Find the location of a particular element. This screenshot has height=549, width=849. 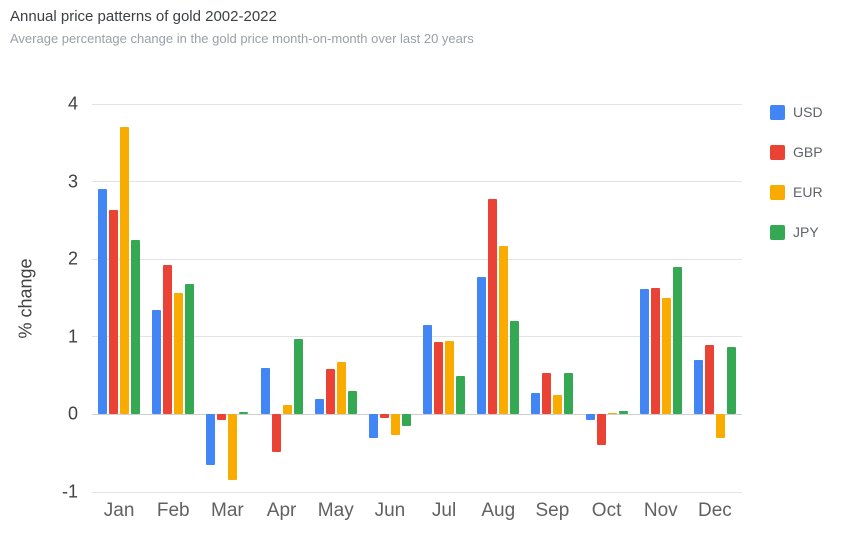

legend-swatch-usd is located at coordinates (777, 112).